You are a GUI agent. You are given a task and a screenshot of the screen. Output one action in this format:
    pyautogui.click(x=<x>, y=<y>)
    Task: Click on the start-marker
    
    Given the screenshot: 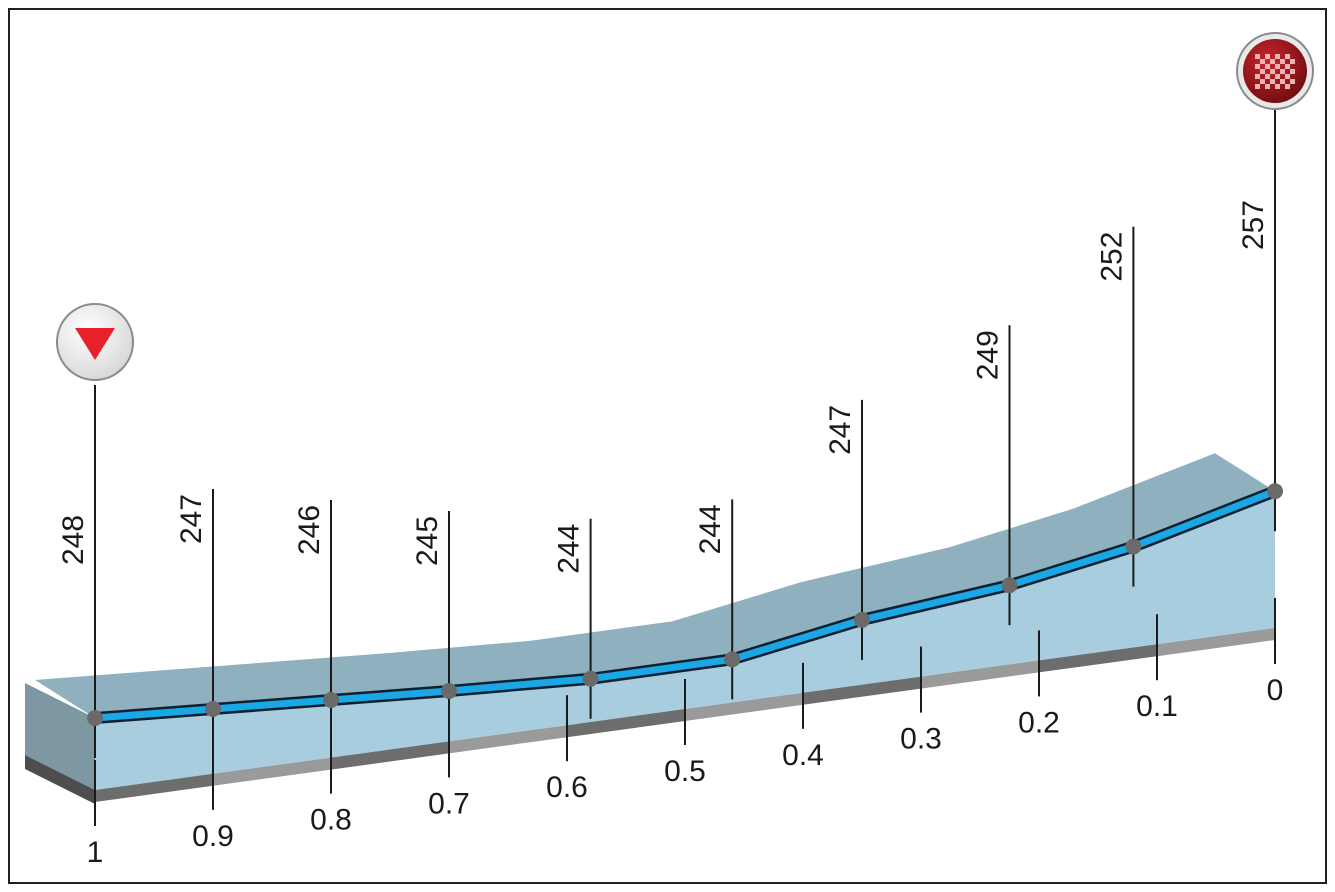 What is the action you would take?
    pyautogui.click(x=95, y=342)
    